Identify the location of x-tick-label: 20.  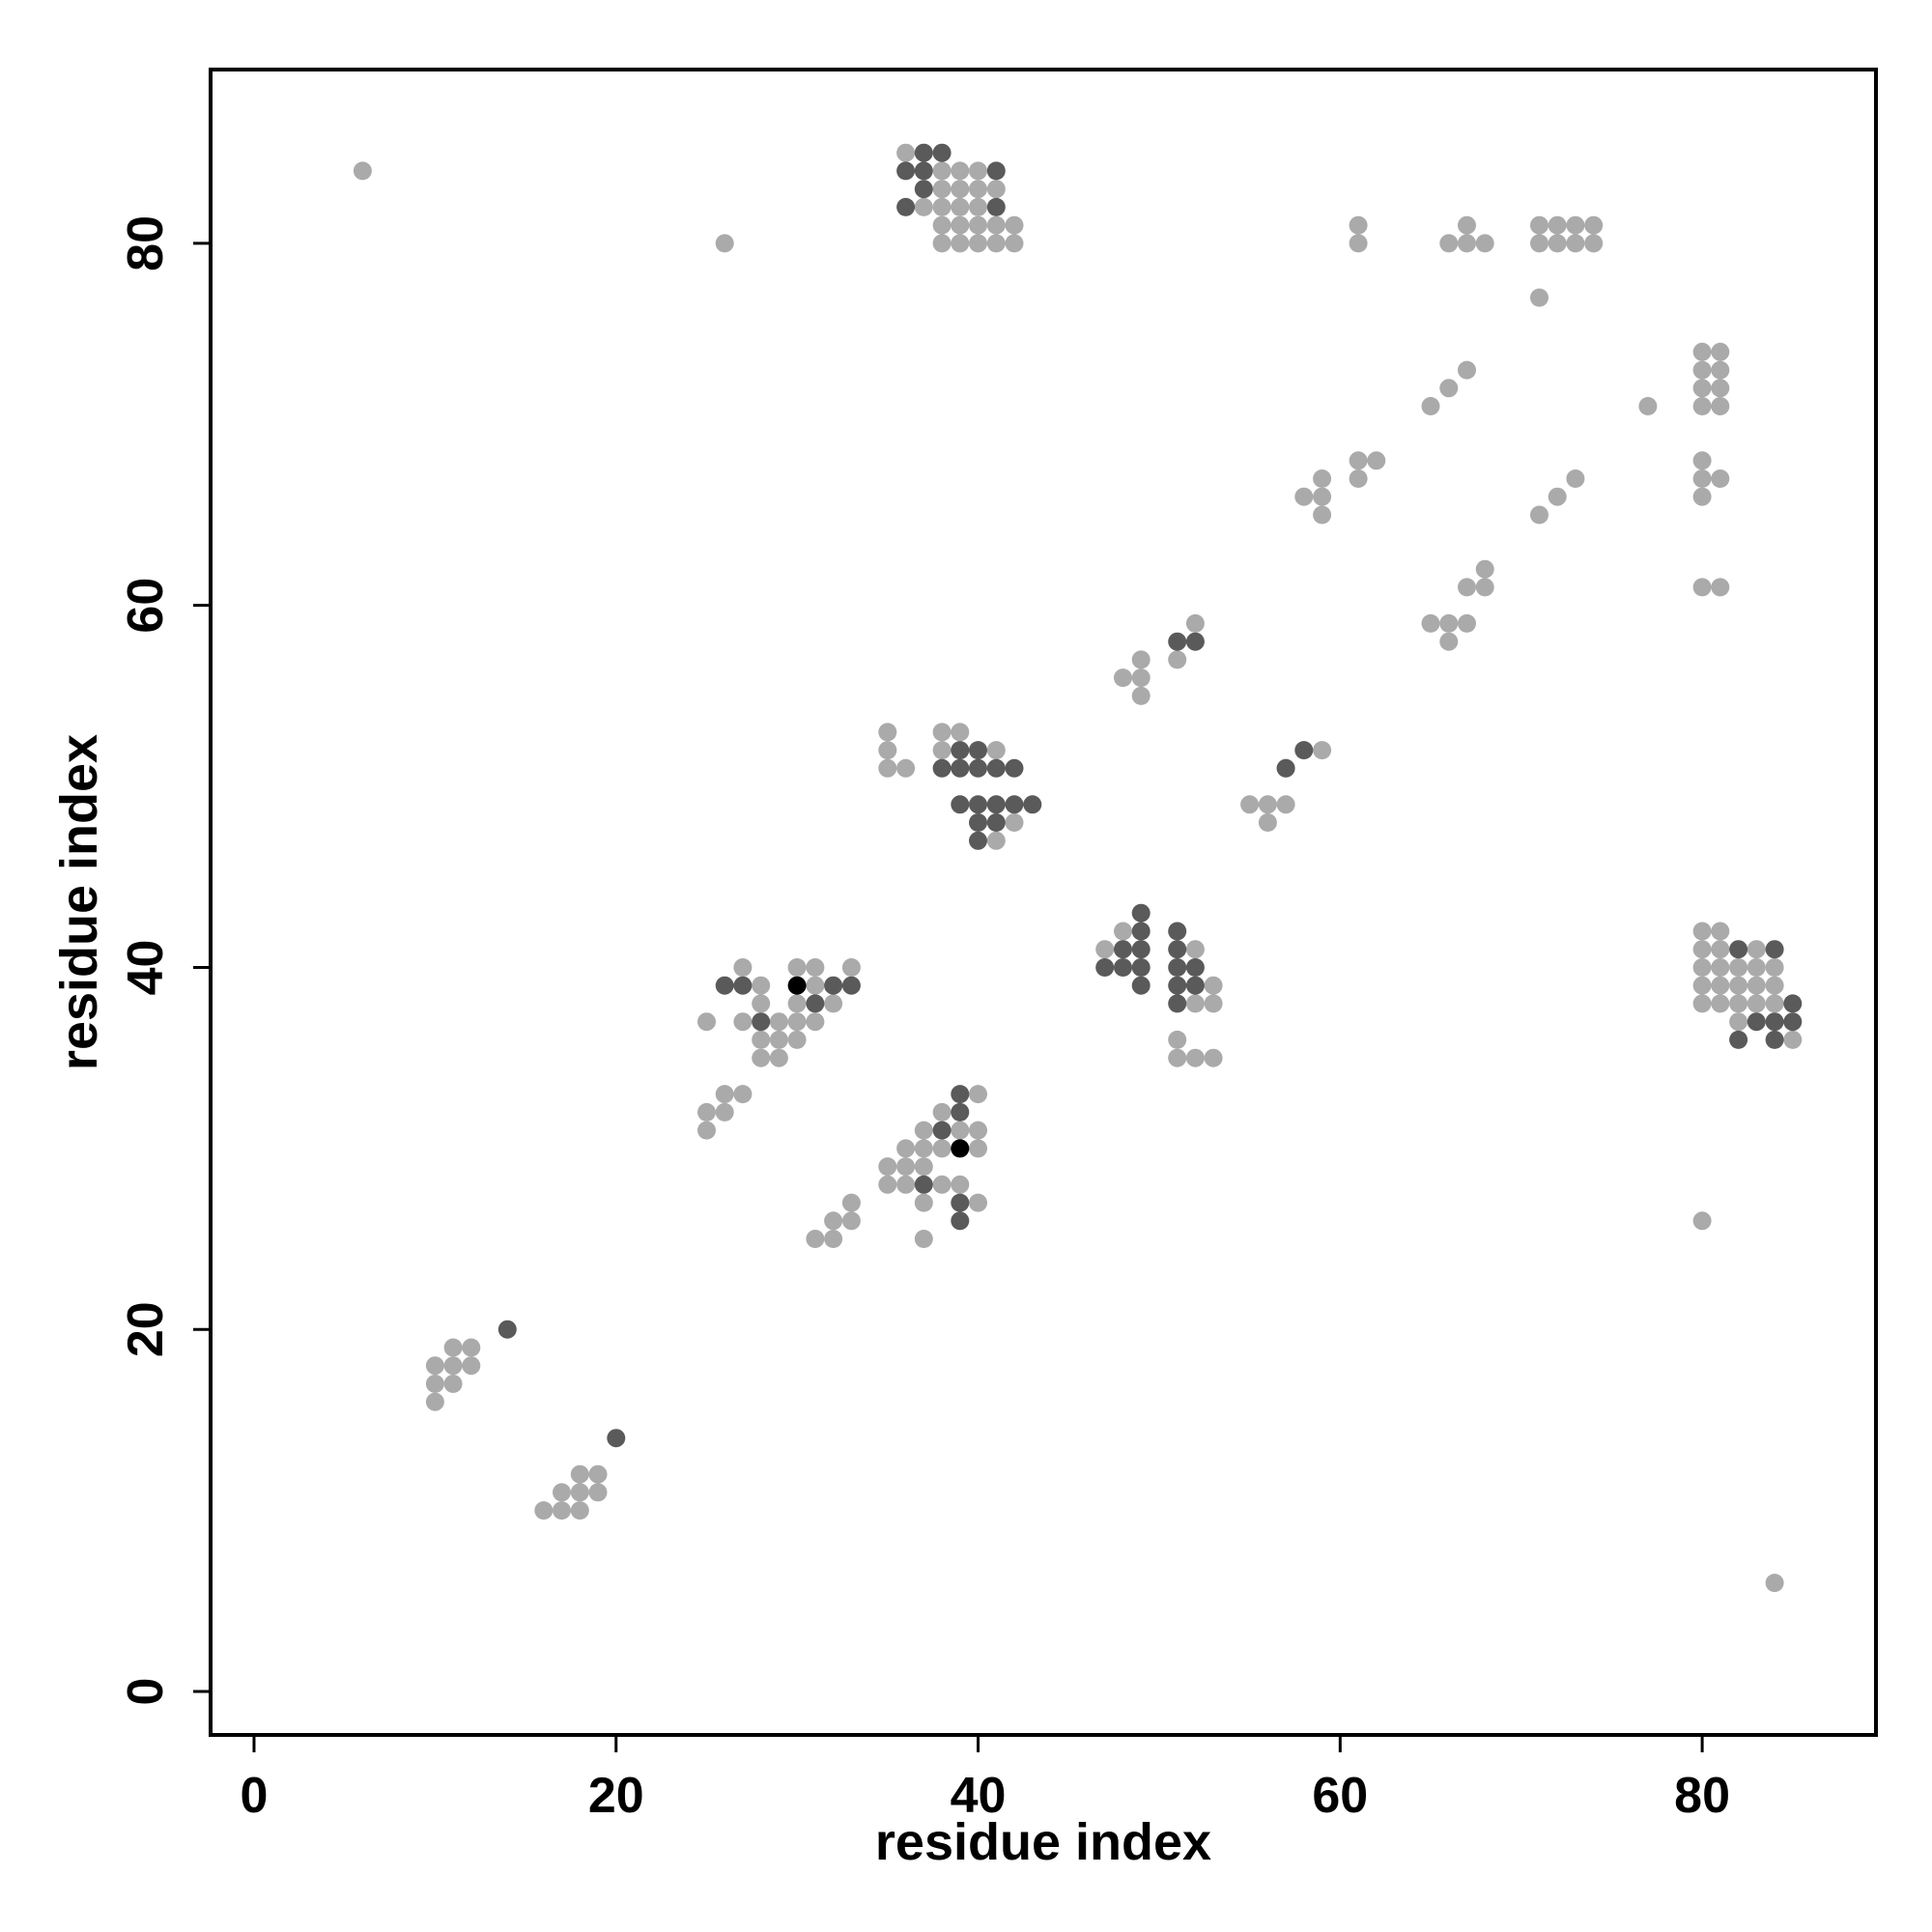
(616, 1796).